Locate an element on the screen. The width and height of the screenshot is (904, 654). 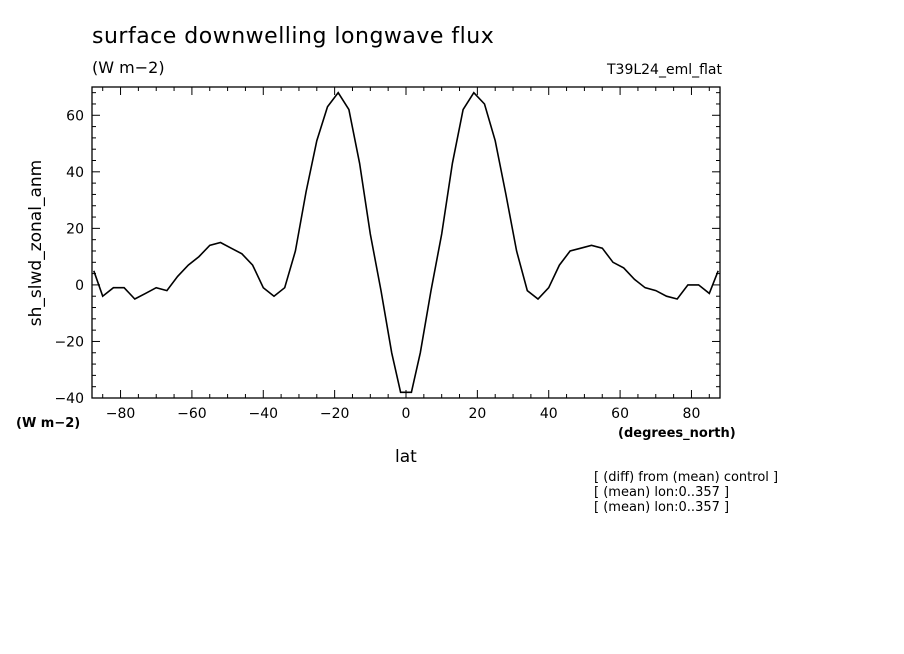
note-line: [ (diff) from (mean) control ] is located at coordinates (686, 477).